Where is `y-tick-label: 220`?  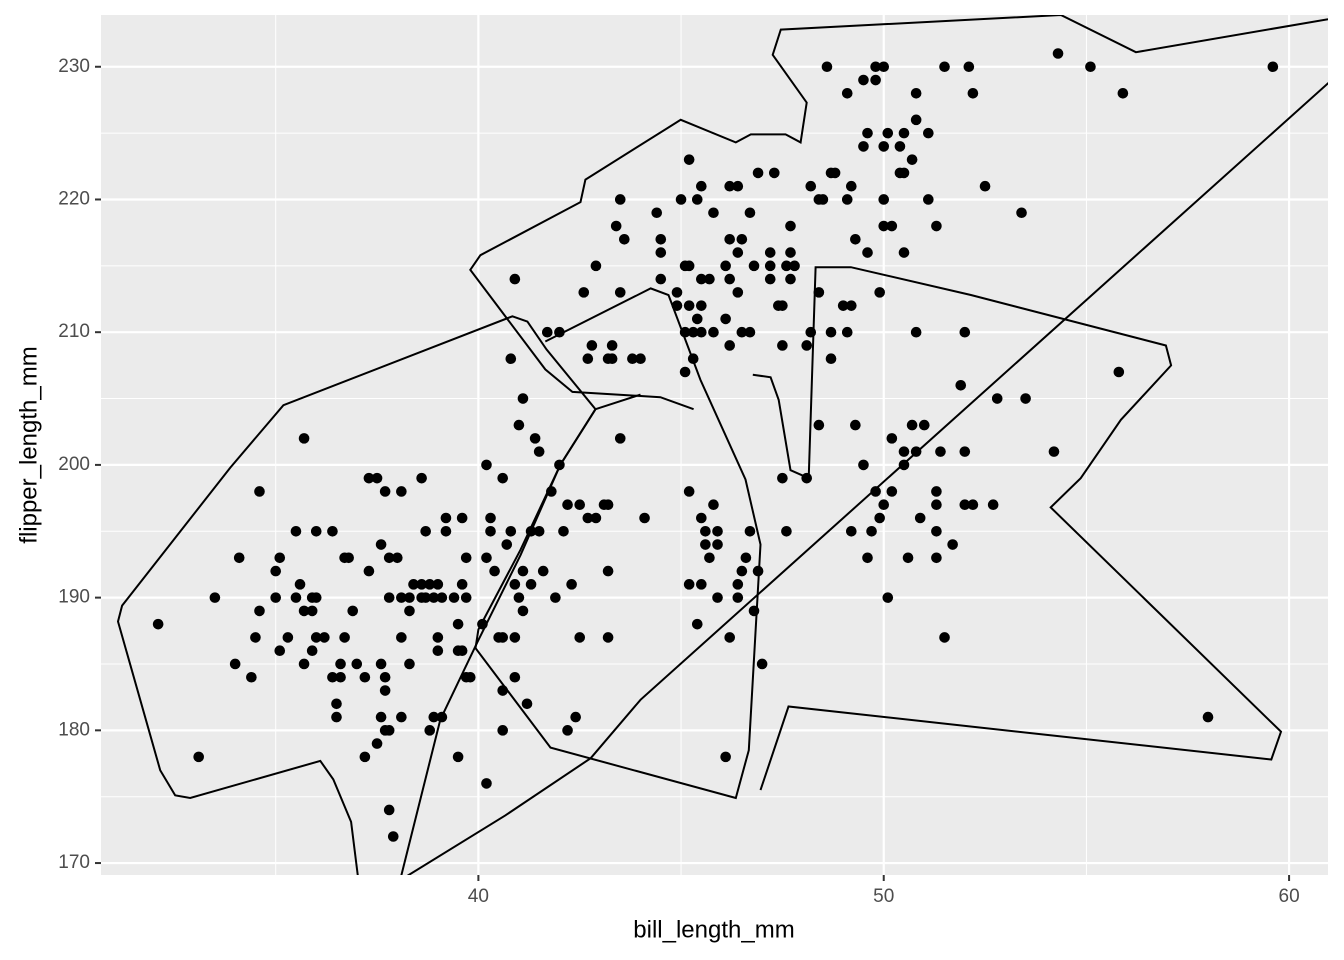 y-tick-label: 220 is located at coordinates (74, 198).